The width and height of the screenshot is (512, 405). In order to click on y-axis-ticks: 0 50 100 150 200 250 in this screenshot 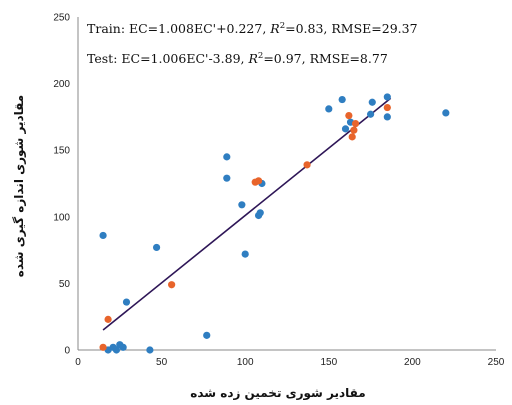, I will do `click(61, 185)`.